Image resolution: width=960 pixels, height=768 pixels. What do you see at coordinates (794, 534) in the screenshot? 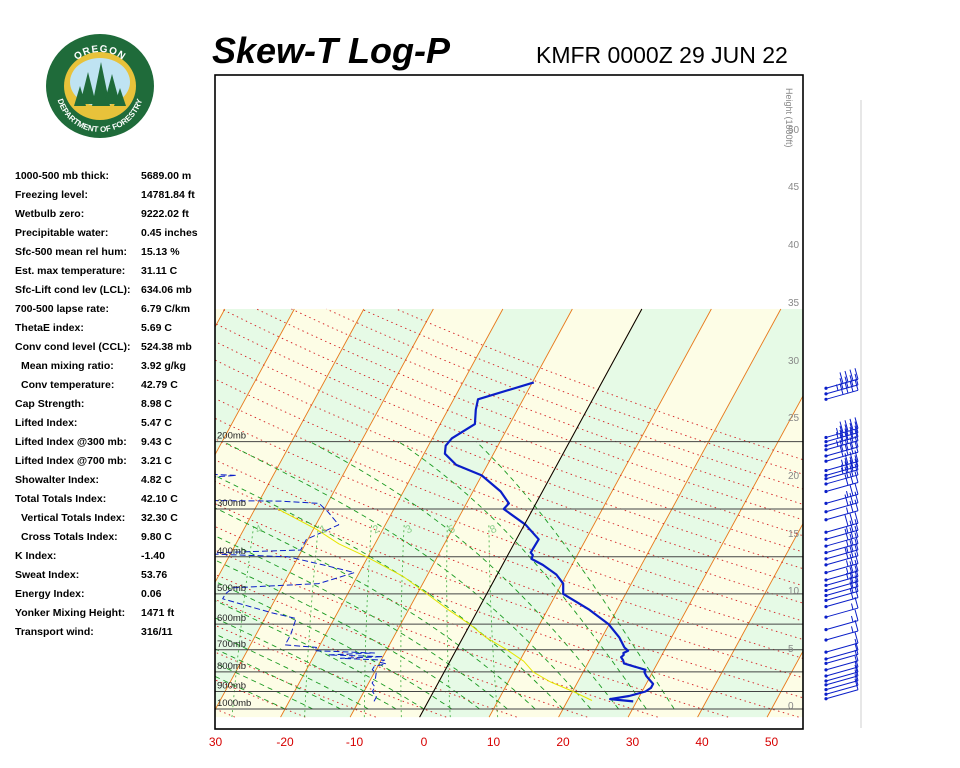
I see `height-tick-label: 15` at bounding box center [794, 534].